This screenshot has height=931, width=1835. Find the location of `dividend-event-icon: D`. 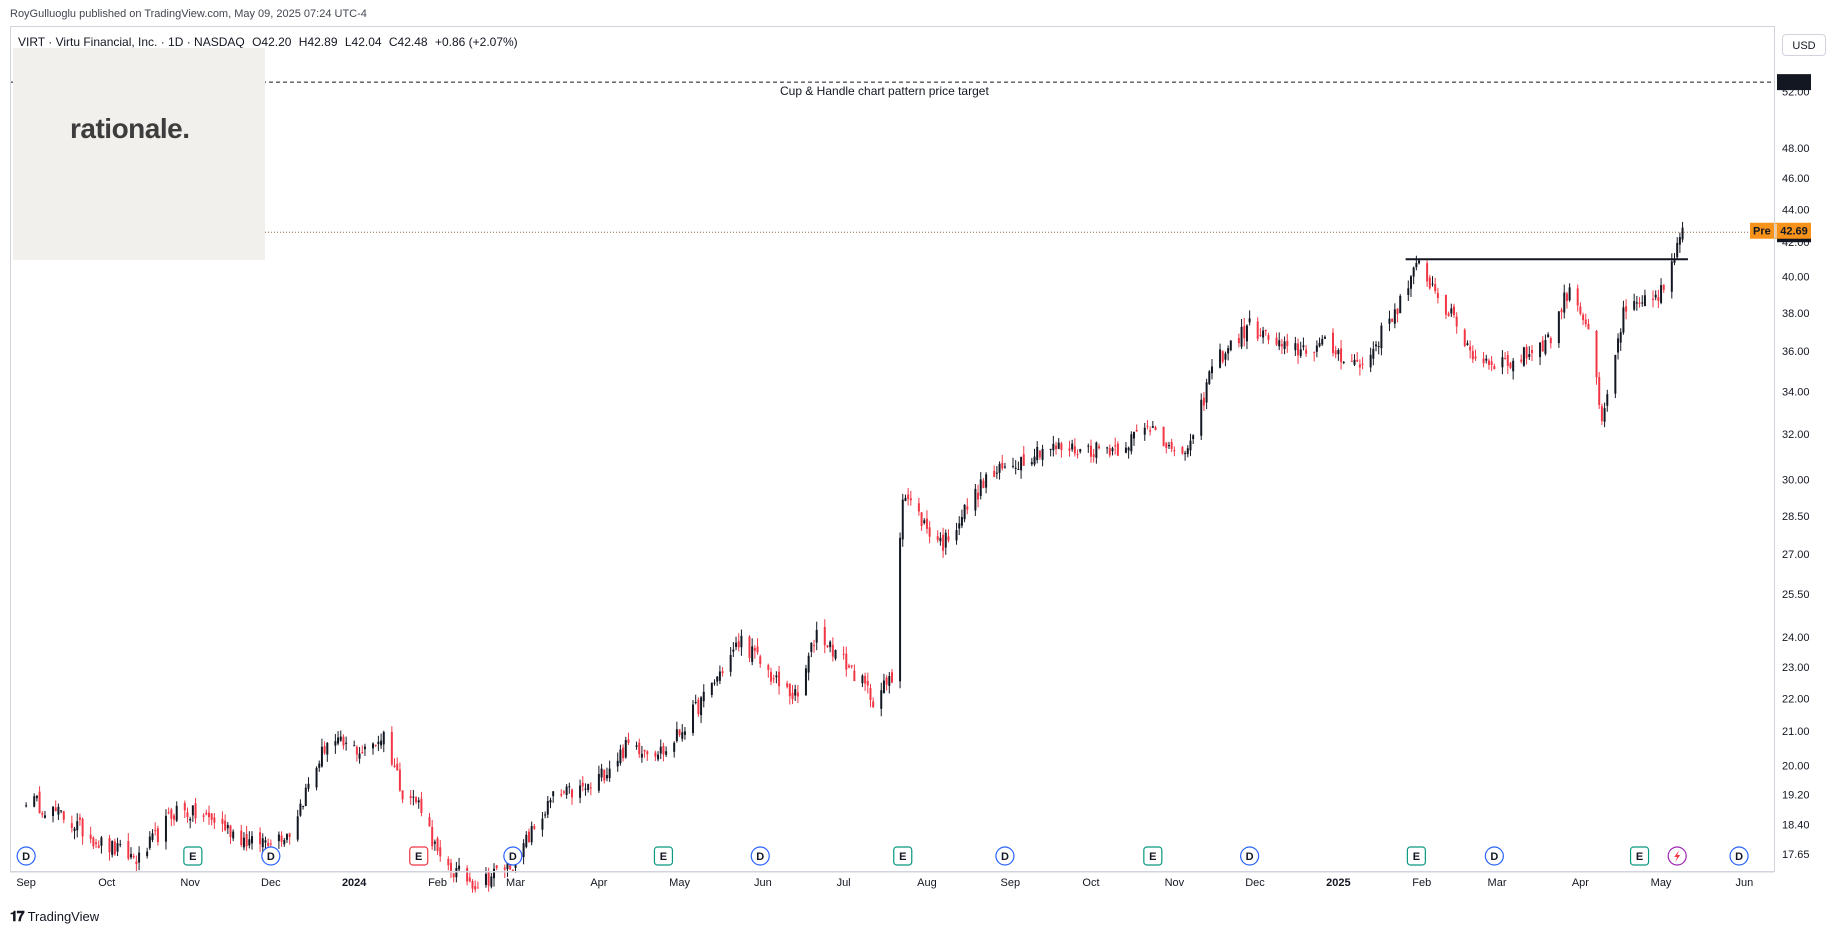

dividend-event-icon: D is located at coordinates (1250, 856).